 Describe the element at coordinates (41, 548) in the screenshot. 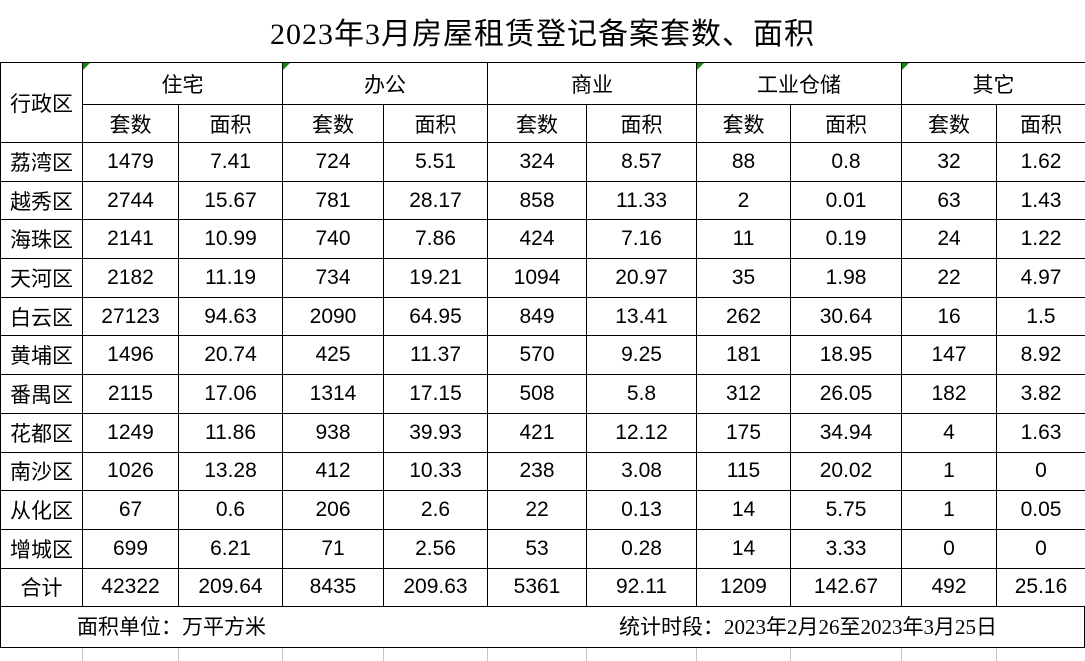

I see `region-cell: 增城区` at that location.